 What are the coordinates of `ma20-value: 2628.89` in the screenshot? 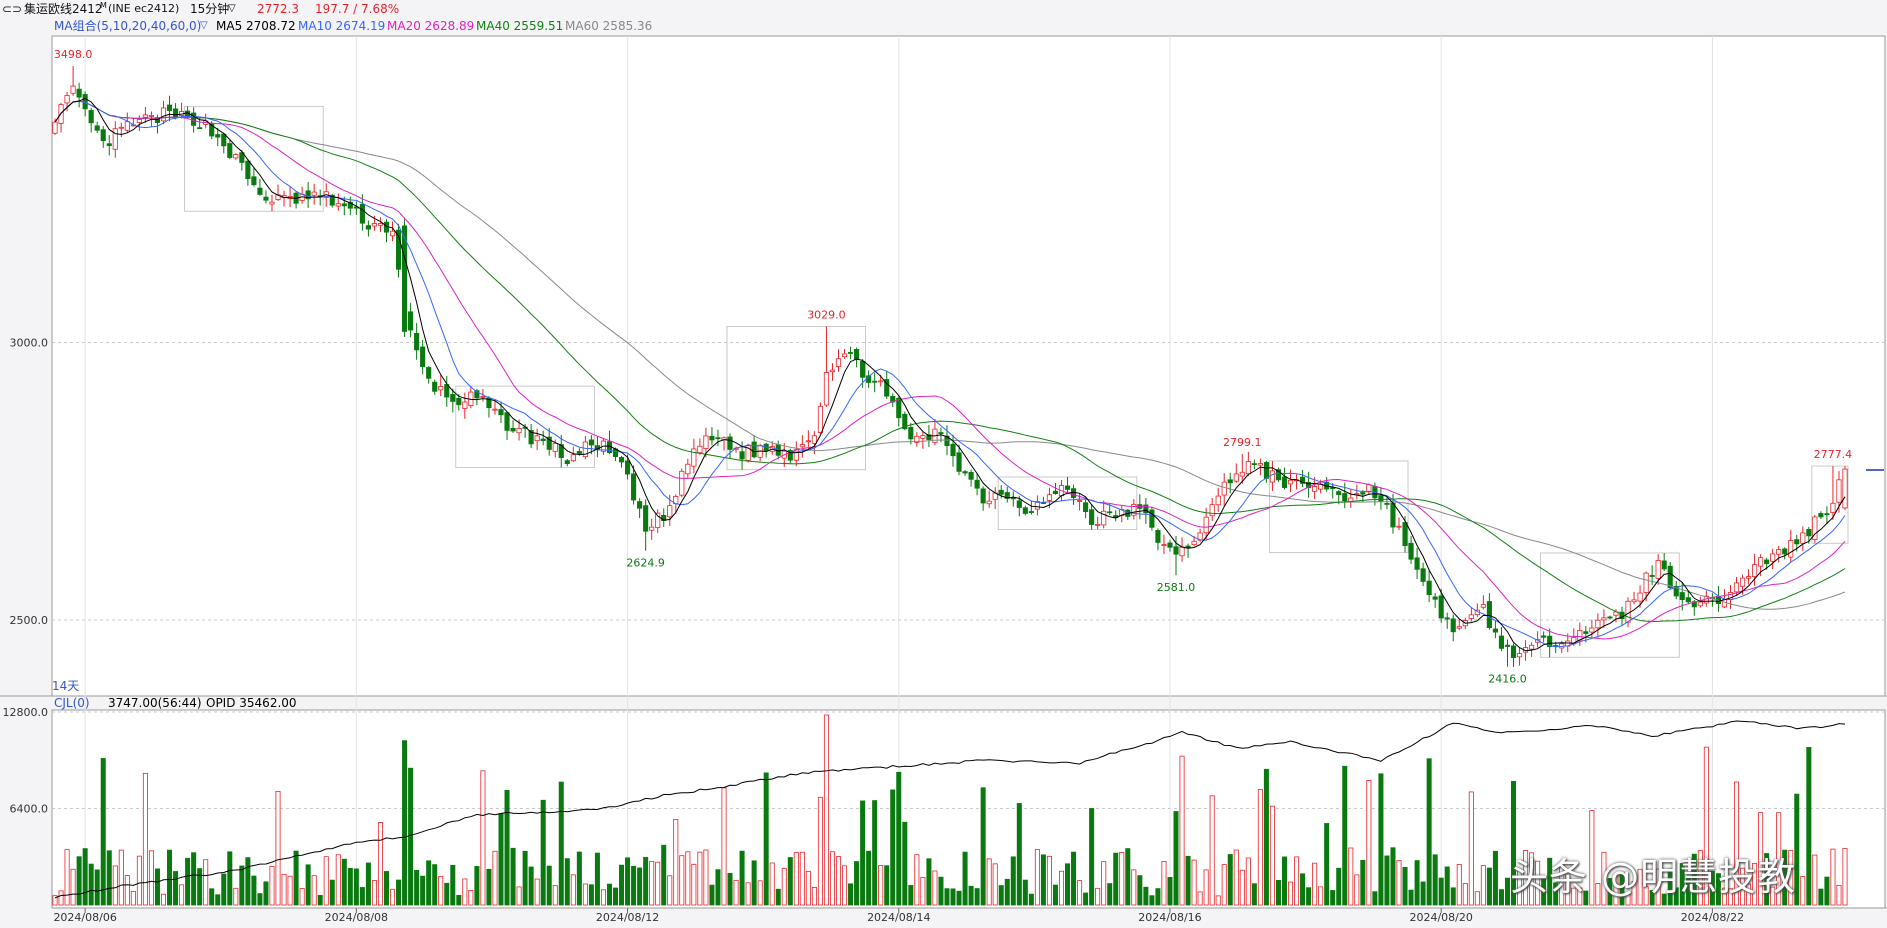 It's located at (449, 26).